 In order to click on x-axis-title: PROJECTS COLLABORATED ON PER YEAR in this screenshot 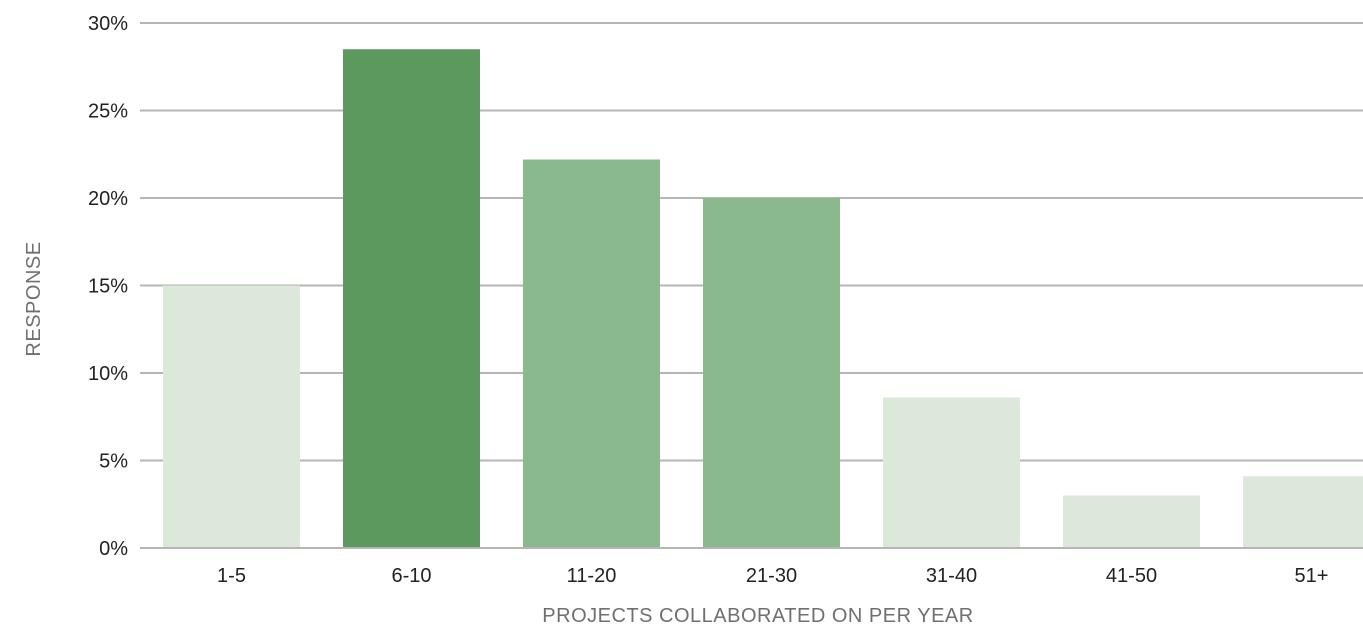, I will do `click(757, 616)`.